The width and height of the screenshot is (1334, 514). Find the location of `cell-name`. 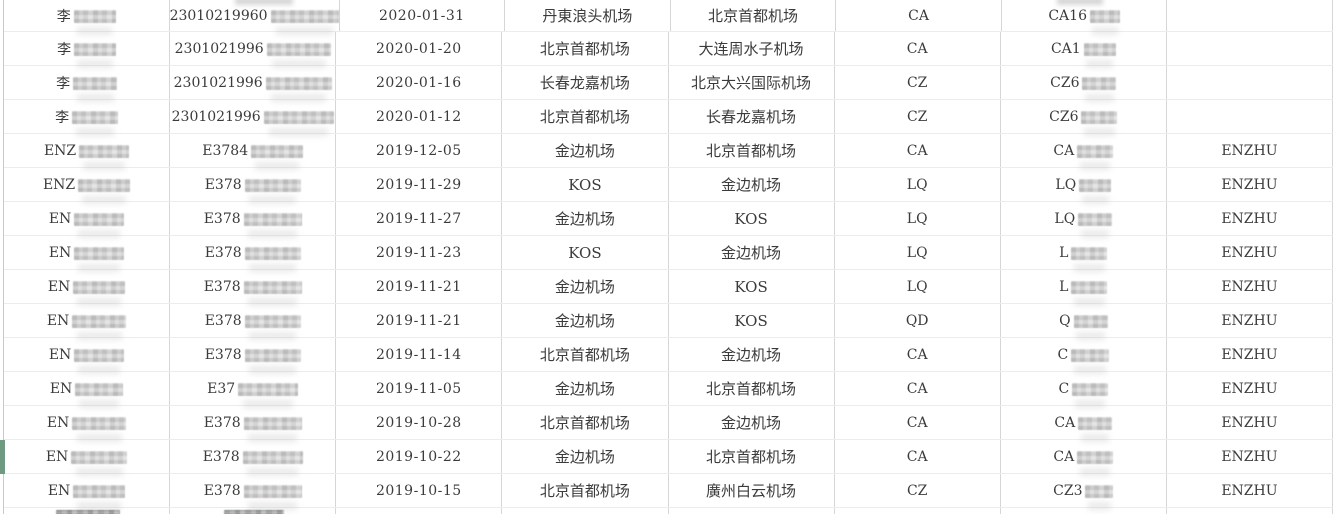

cell-name is located at coordinates (87, 511).